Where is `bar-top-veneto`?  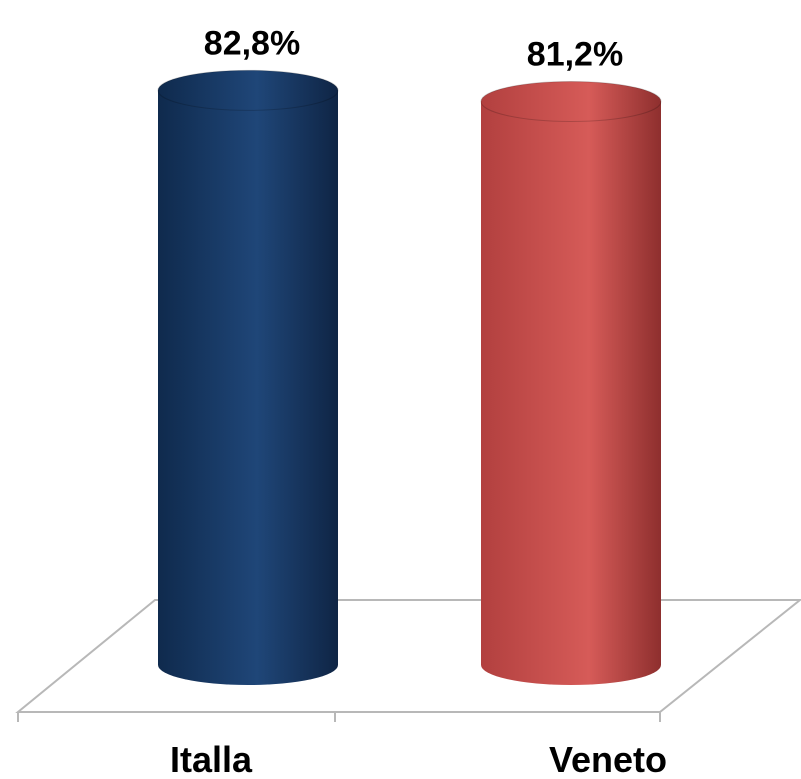
bar-top-veneto is located at coordinates (571, 101).